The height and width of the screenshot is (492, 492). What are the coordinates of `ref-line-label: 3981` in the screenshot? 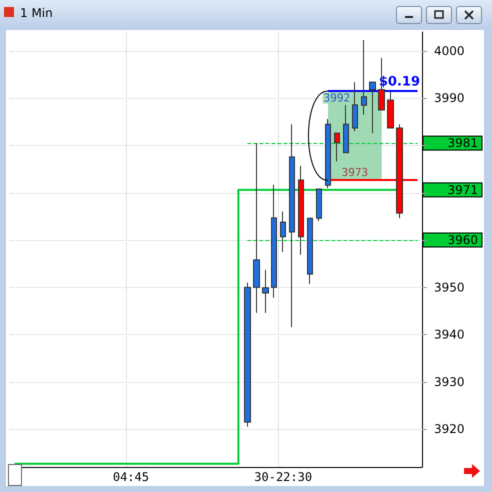 It's located at (462, 143).